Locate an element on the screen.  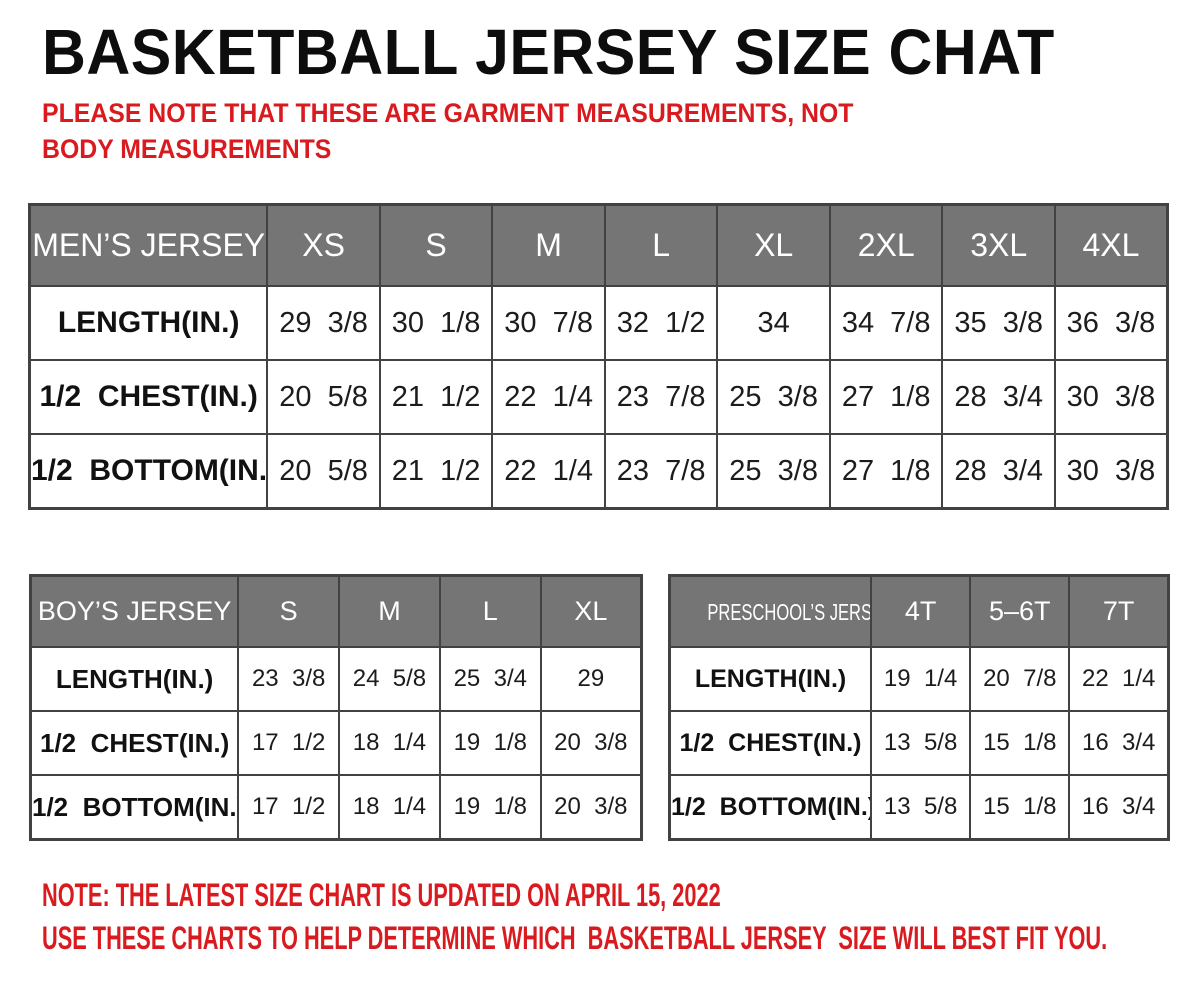
mens-size-header-cell: XS is located at coordinates (323, 245).